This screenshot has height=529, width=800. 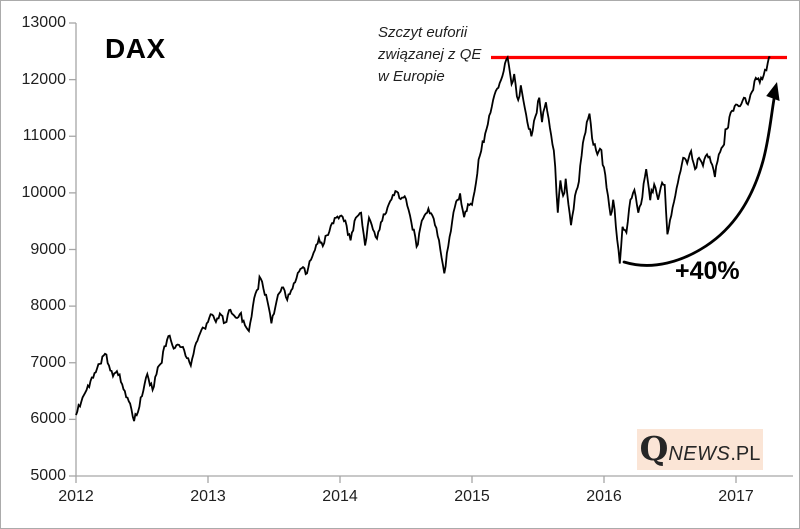 I want to click on y-tick-label: 6000, so click(x=48, y=419).